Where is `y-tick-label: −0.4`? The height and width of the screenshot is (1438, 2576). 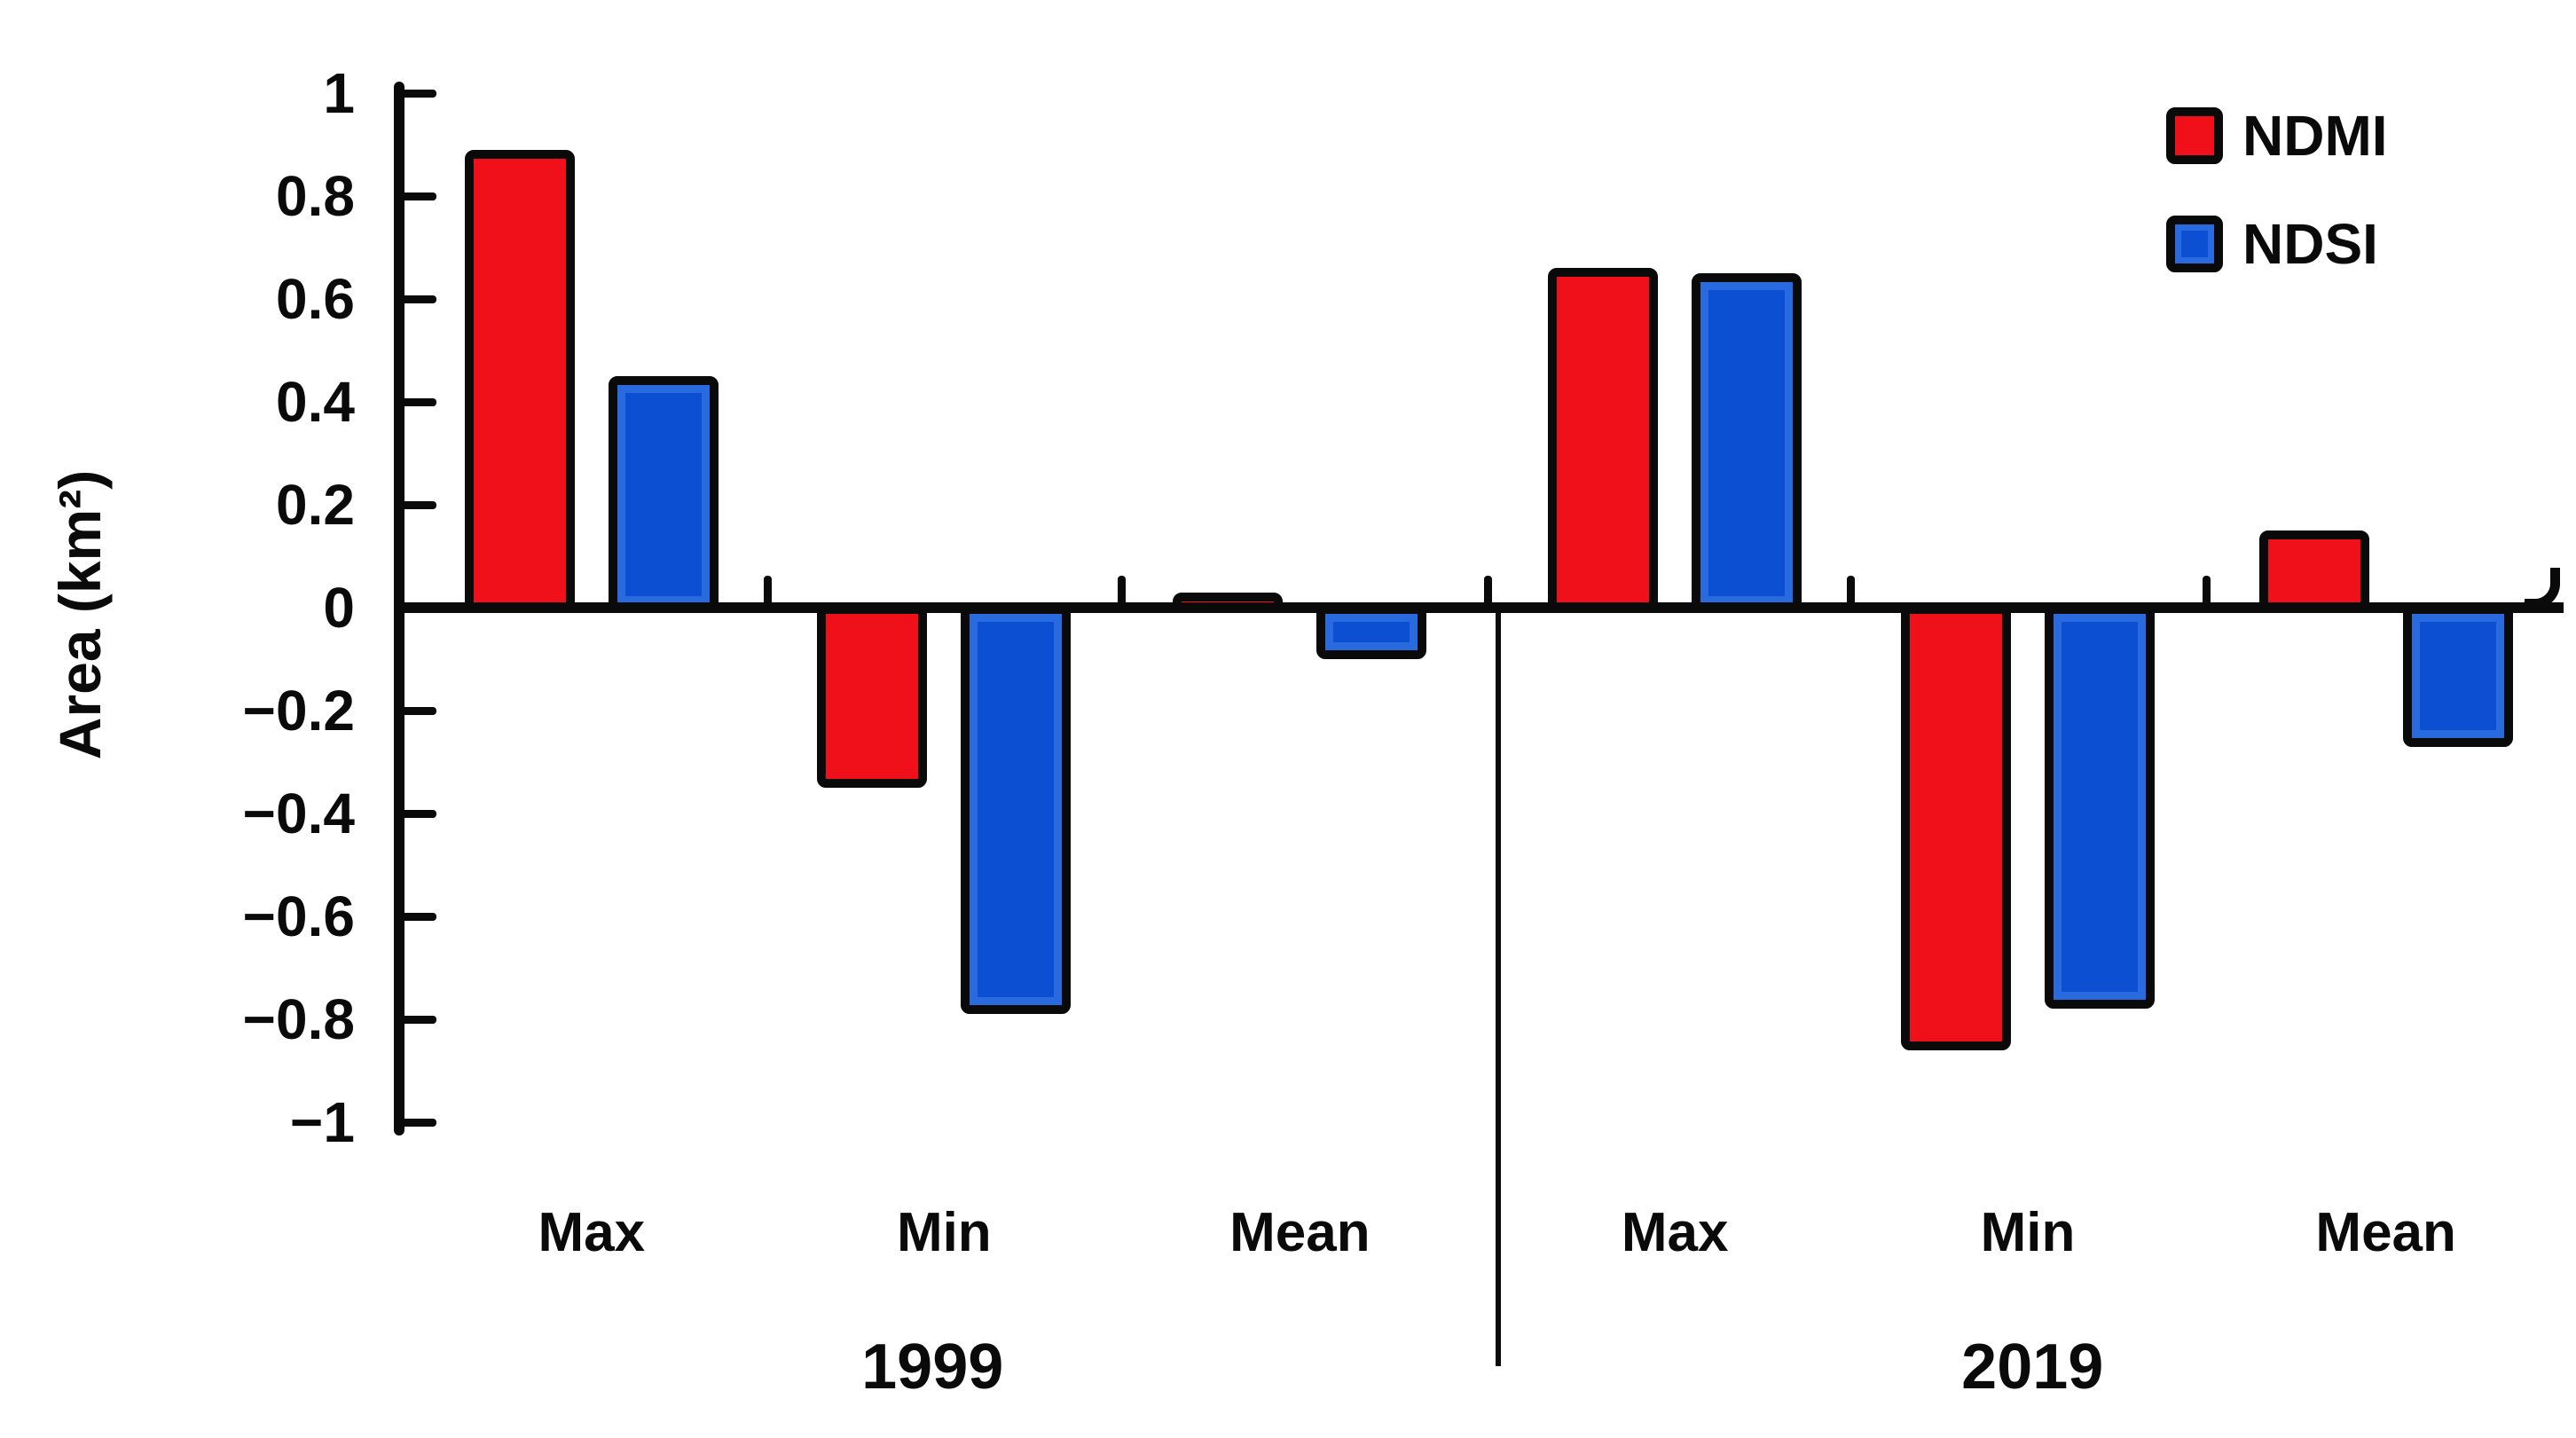 y-tick-label: −0.4 is located at coordinates (298, 813).